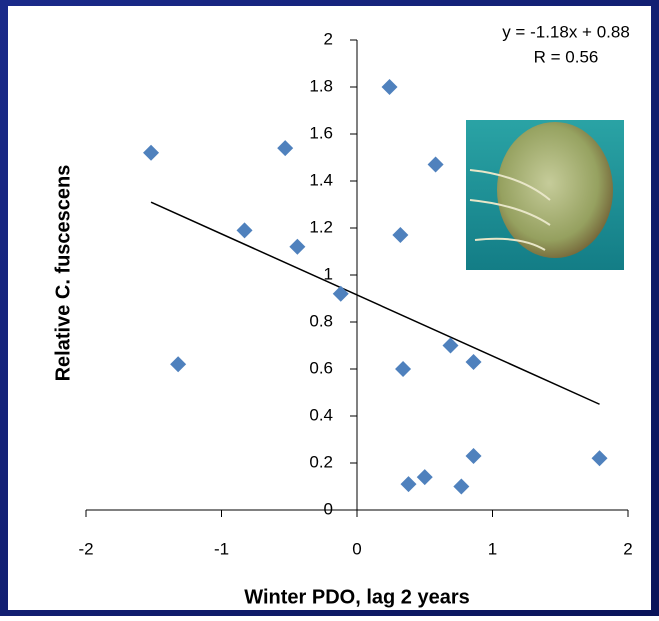 Image resolution: width=659 pixels, height=621 pixels. I want to click on x-tick-label: 1, so click(492, 548).